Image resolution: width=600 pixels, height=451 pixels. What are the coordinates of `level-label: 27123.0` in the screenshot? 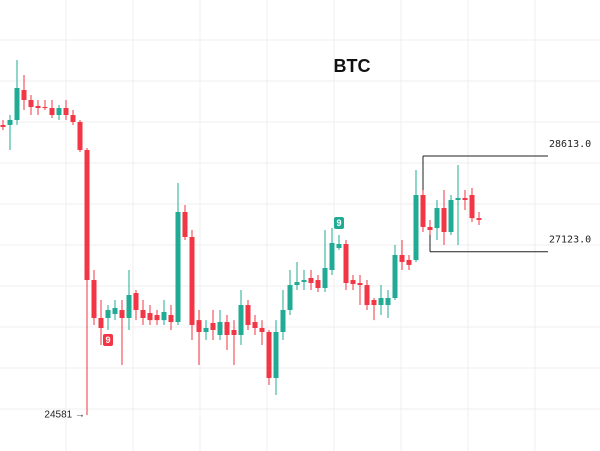 It's located at (570, 240).